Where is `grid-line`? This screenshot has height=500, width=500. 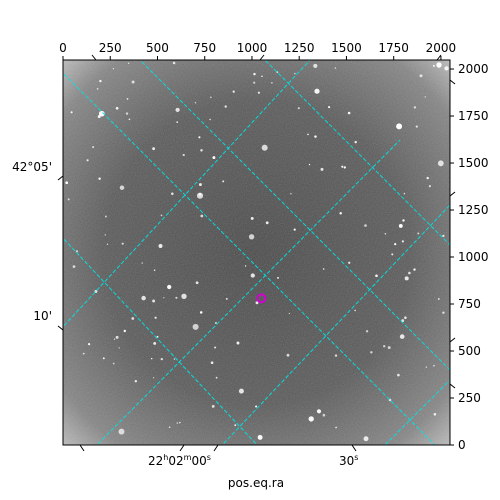 grid-line is located at coordinates (357, 153).